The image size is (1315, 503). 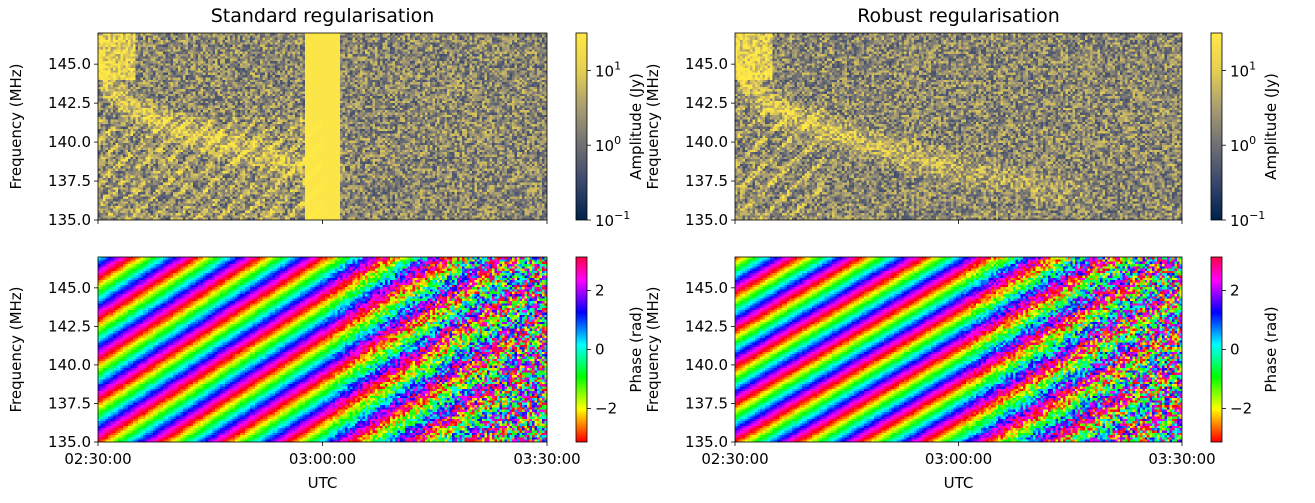 What do you see at coordinates (323, 16) in the screenshot?
I see `panel-title: Standard regularisation` at bounding box center [323, 16].